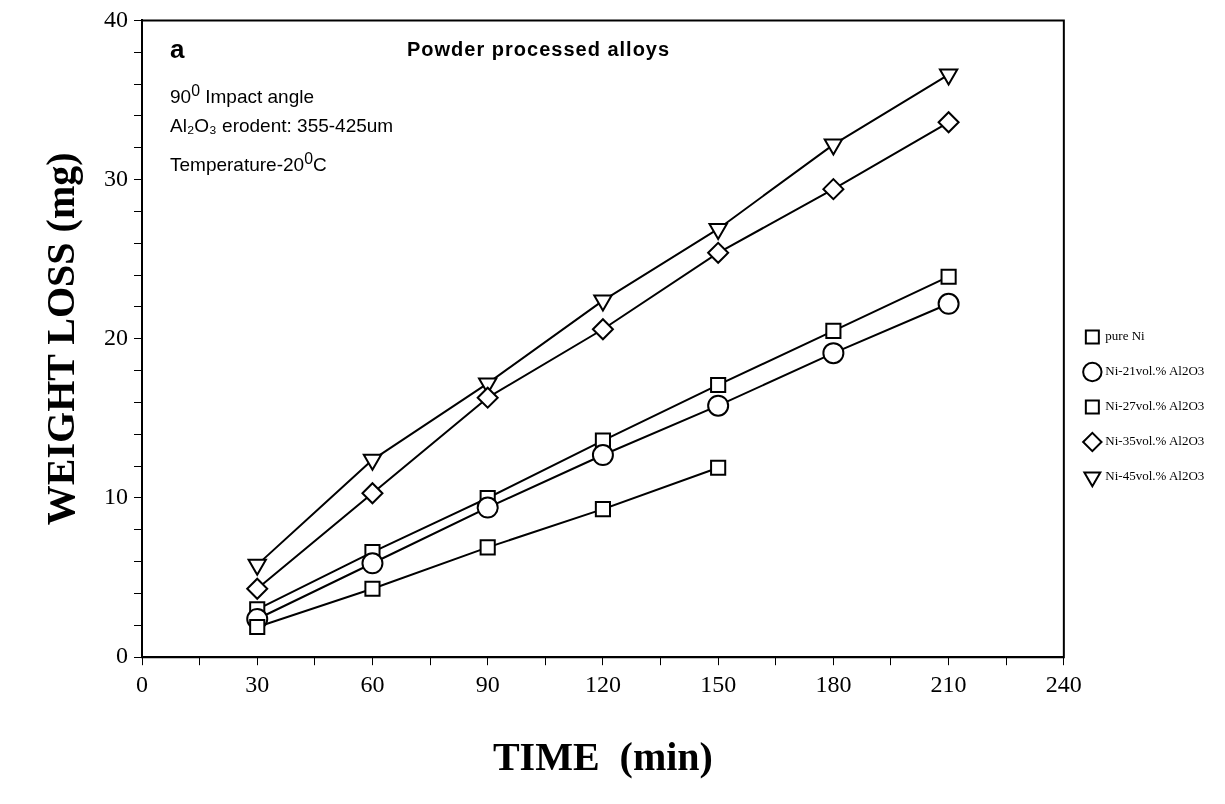 The height and width of the screenshot is (804, 1225). What do you see at coordinates (116, 496) in the screenshot?
I see `y-tick-label: 10` at bounding box center [116, 496].